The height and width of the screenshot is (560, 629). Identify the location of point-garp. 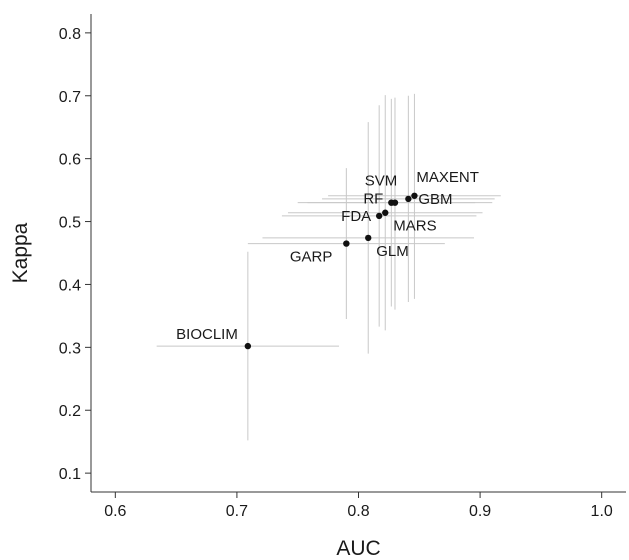
(346, 243).